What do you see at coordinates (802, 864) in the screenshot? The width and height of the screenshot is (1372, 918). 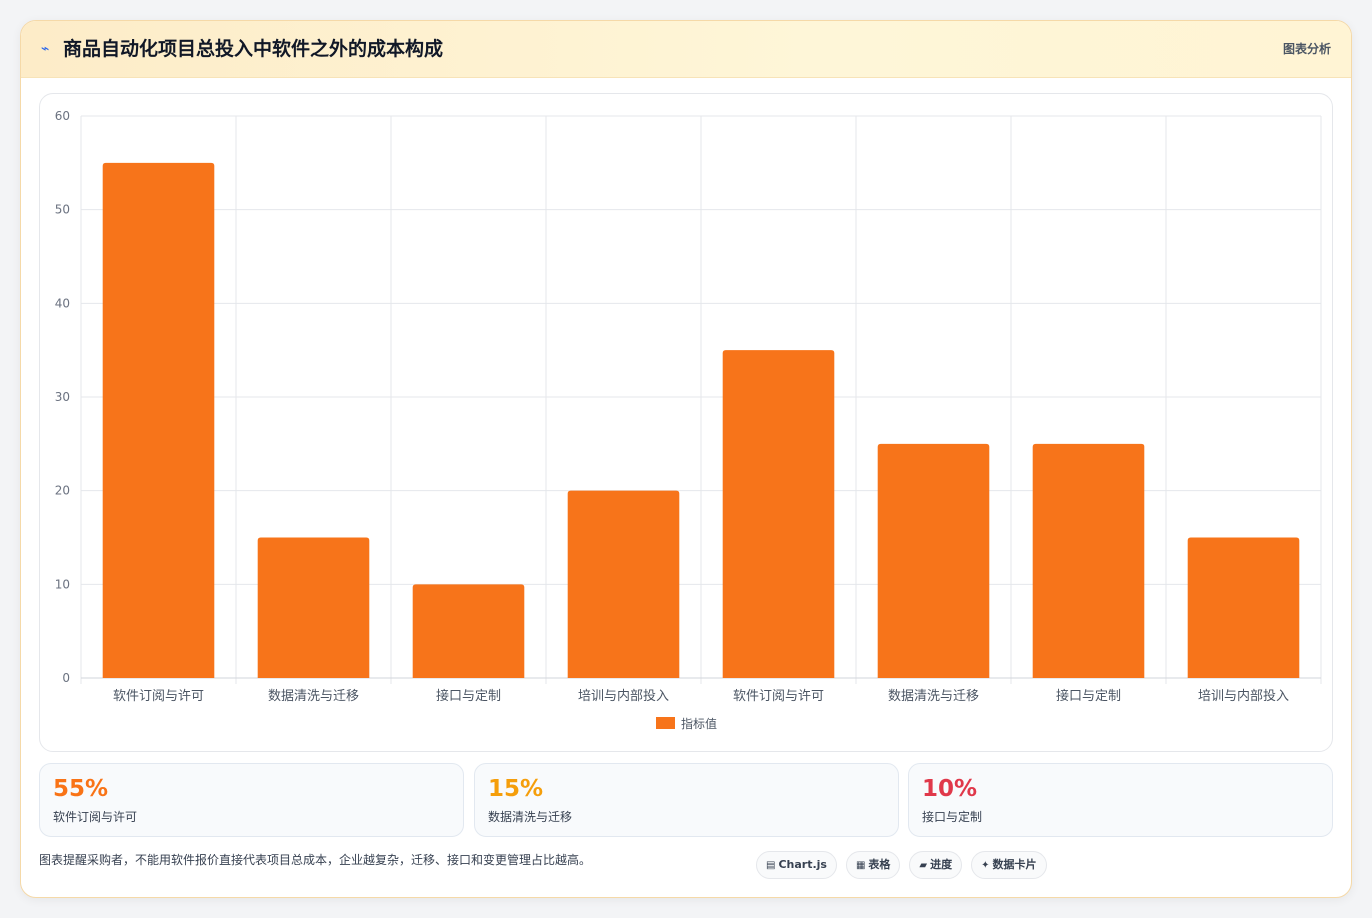 I see `chip-label: Chart.js` at bounding box center [802, 864].